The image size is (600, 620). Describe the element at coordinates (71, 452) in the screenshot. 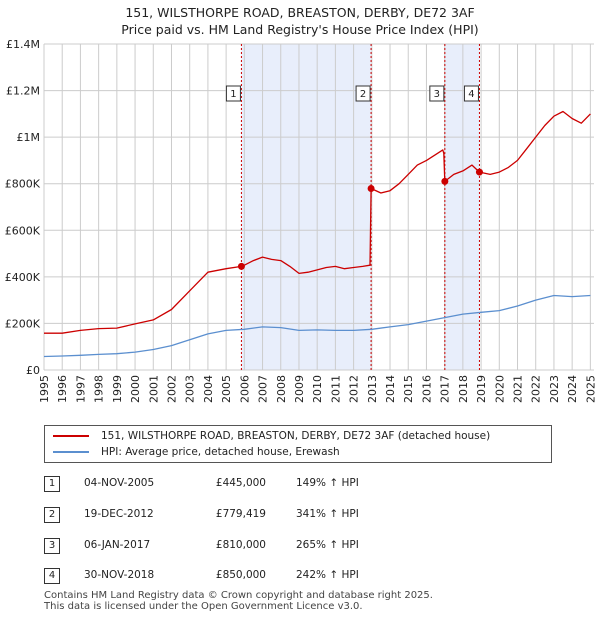

I see `legend-swatch-hpi` at that location.